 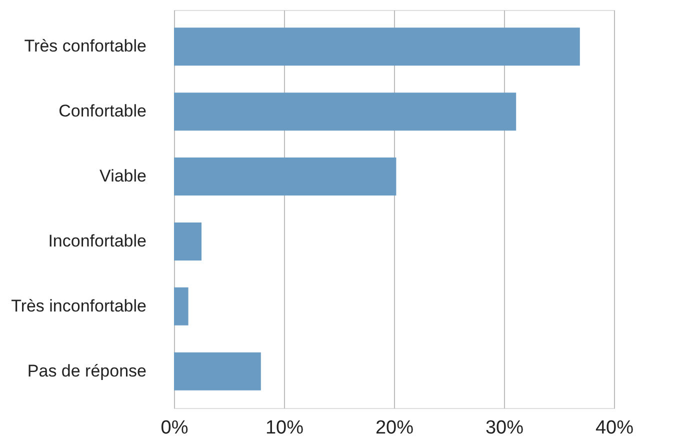 What do you see at coordinates (97, 240) in the screenshot?
I see `y-tick-label: Inconfortable` at bounding box center [97, 240].